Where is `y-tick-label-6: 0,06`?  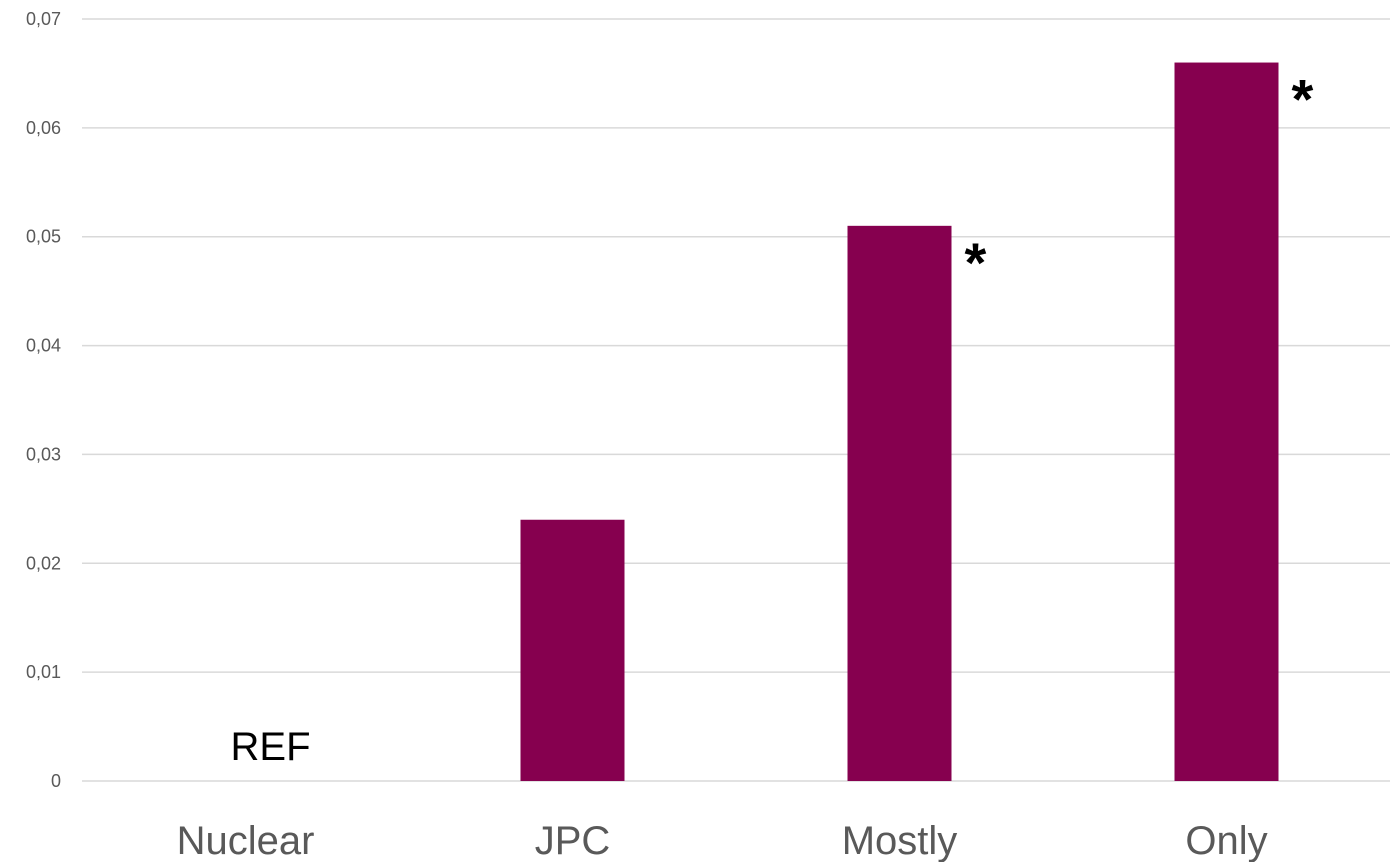 y-tick-label-6: 0,06 is located at coordinates (43, 128).